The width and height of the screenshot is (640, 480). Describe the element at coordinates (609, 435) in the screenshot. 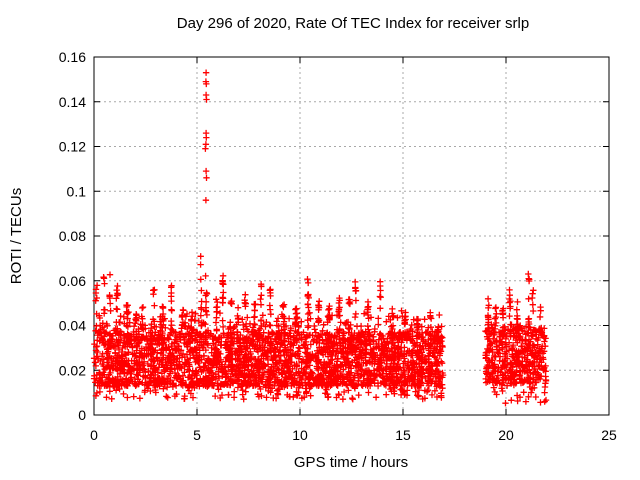

I see `x-tick-label: 25` at that location.